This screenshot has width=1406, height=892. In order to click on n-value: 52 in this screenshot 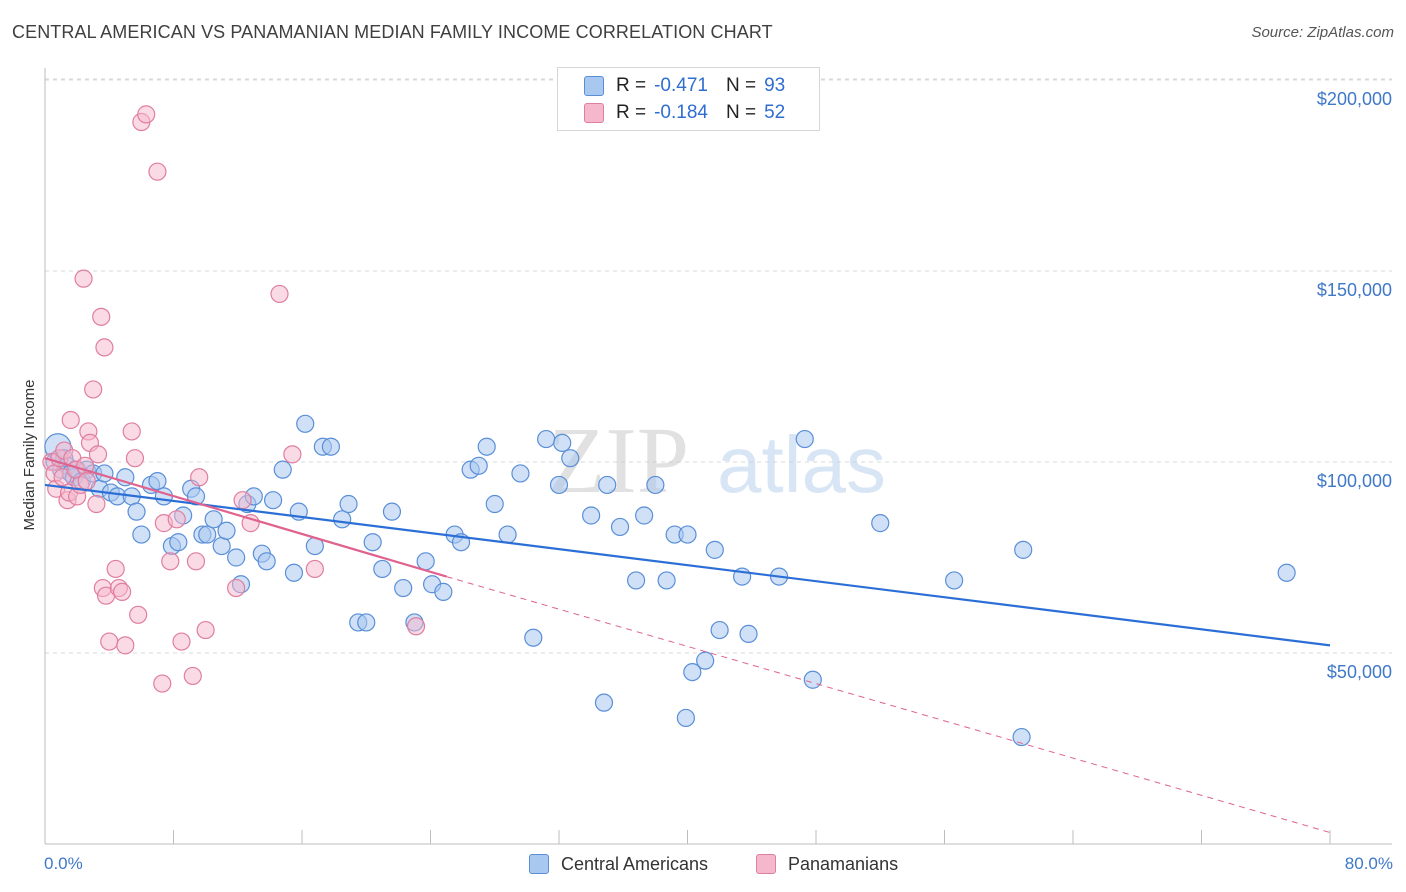, I will do `click(775, 112)`.